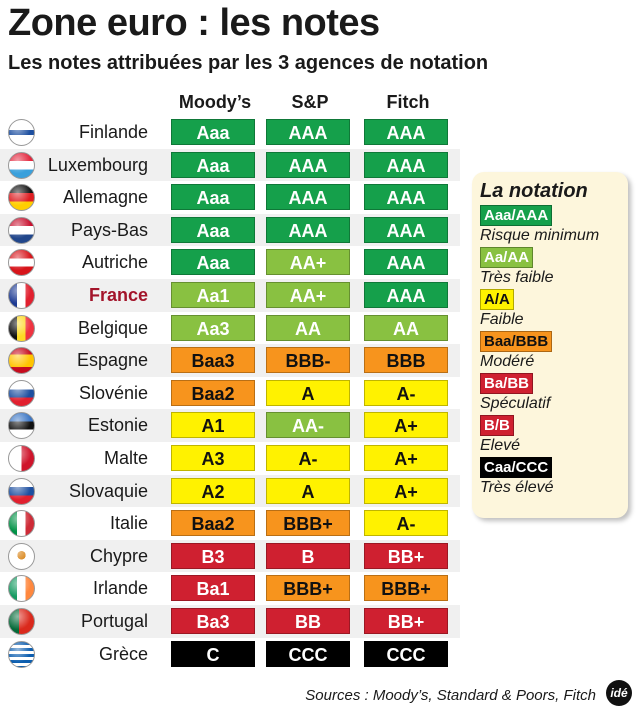  I want to click on legend-chip: Aa/AA, so click(507, 257).